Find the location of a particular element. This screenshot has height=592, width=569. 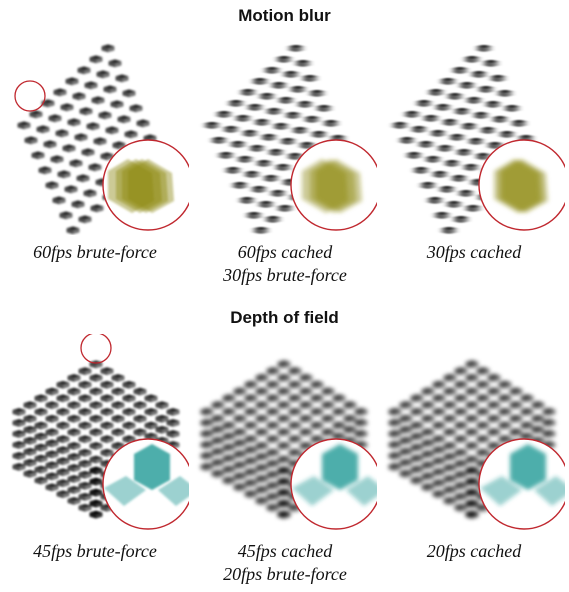

depth-of-field-heading: Depth of field is located at coordinates (284, 317).